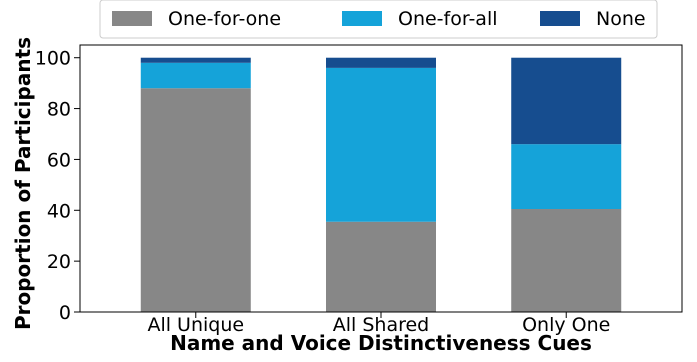  What do you see at coordinates (53, 59) in the screenshot?
I see `y-tick-label: 100` at bounding box center [53, 59].